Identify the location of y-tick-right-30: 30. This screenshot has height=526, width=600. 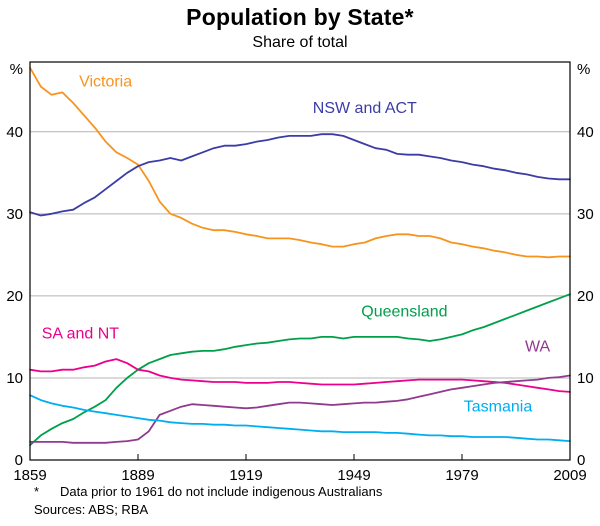
(585, 214).